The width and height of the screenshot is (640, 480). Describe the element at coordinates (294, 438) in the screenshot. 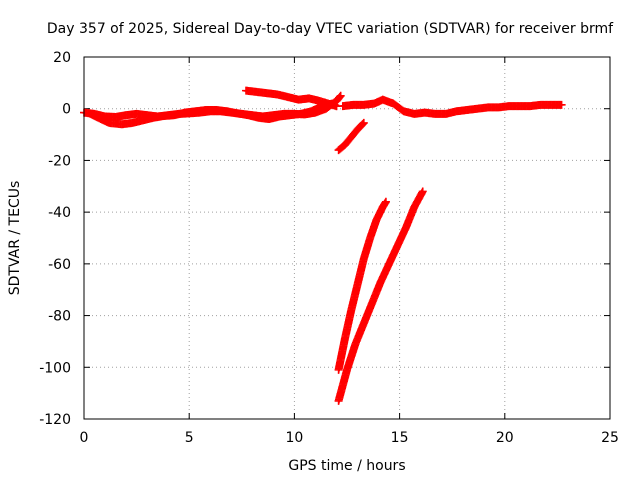

I see `x-tick-label: 10` at that location.